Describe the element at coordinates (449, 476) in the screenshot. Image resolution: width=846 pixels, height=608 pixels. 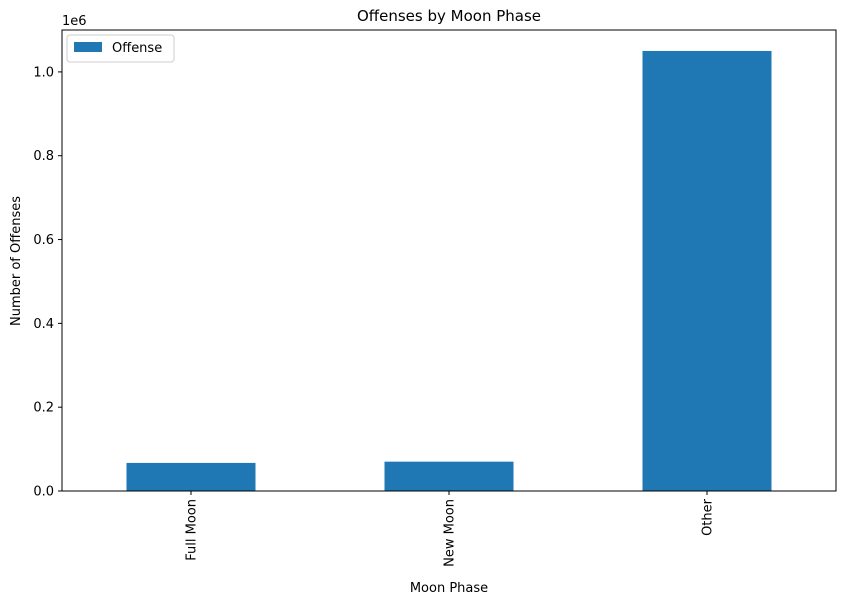
I see `bar-new-moon` at that location.